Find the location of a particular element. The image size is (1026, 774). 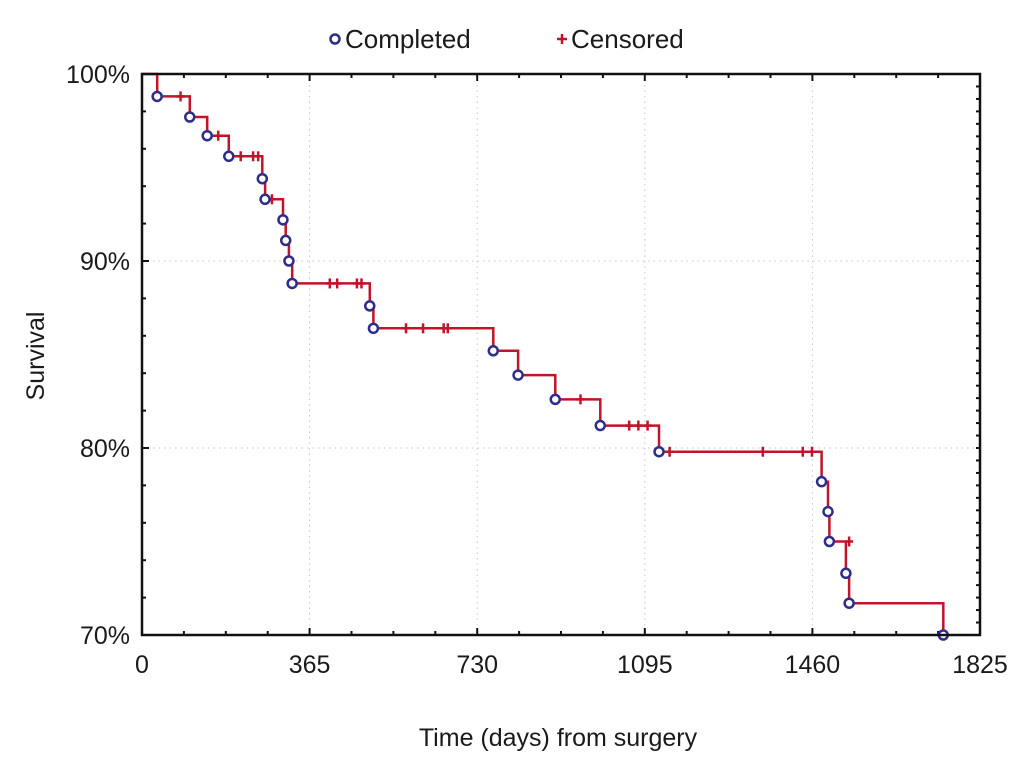

y-axis-title: Survival is located at coordinates (36, 356).